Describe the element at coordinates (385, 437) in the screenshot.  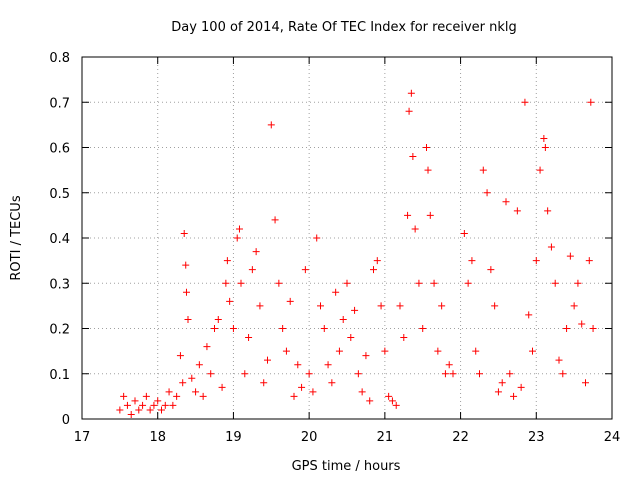
I see `x-tick-label: 21` at that location.